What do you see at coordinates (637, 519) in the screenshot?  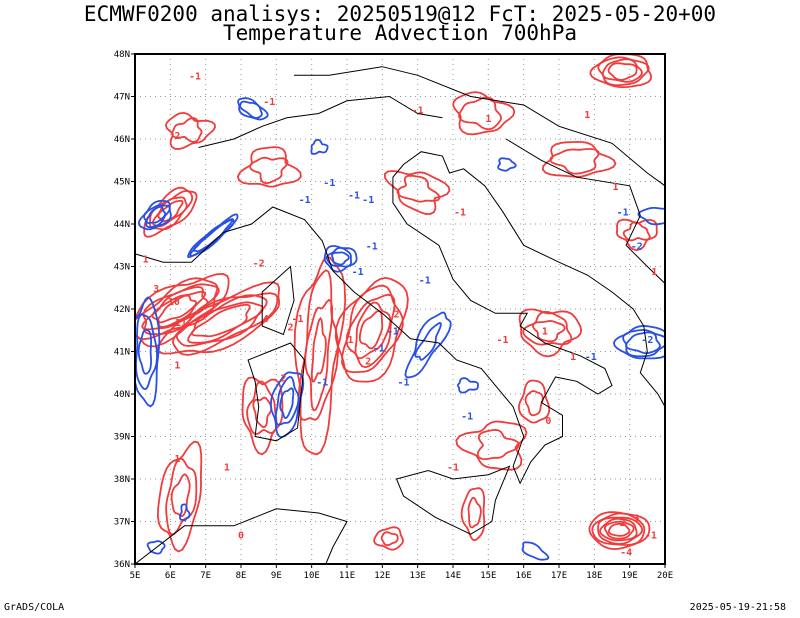 I see `contour-label-warm: 3` at bounding box center [637, 519].